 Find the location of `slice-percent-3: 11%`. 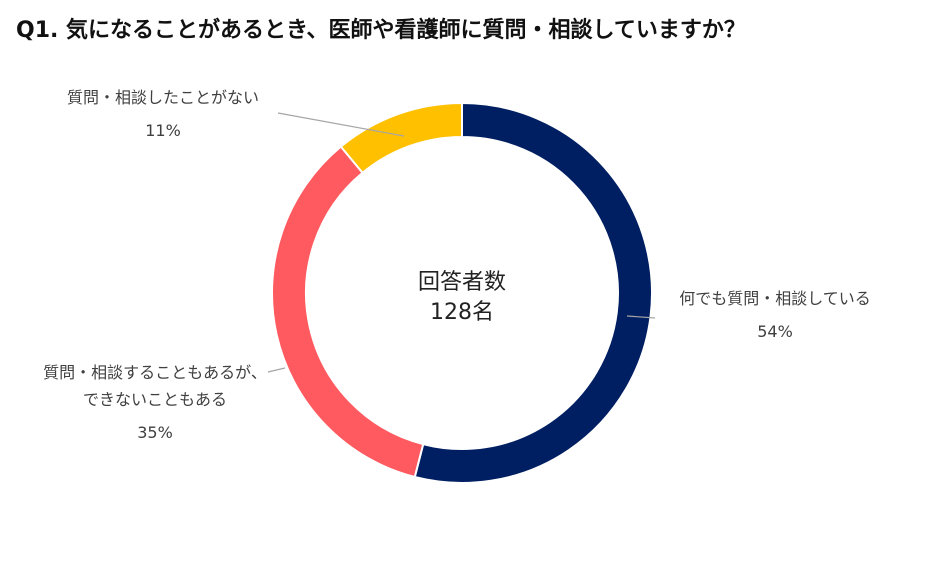

slice-percent-3: 11% is located at coordinates (163, 130).